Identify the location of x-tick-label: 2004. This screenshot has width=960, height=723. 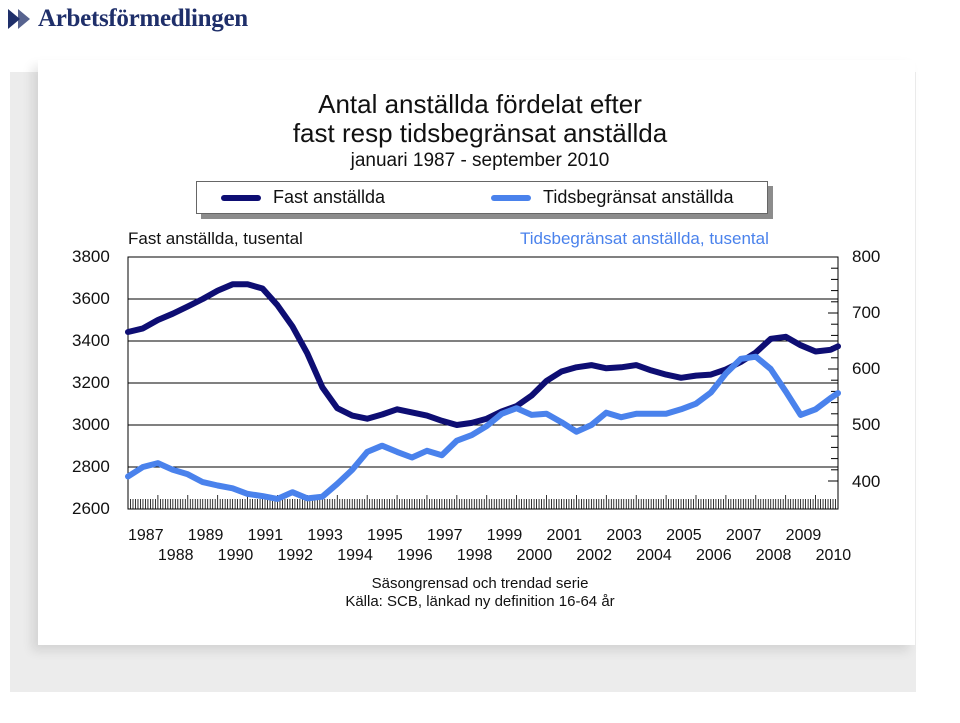
(654, 555).